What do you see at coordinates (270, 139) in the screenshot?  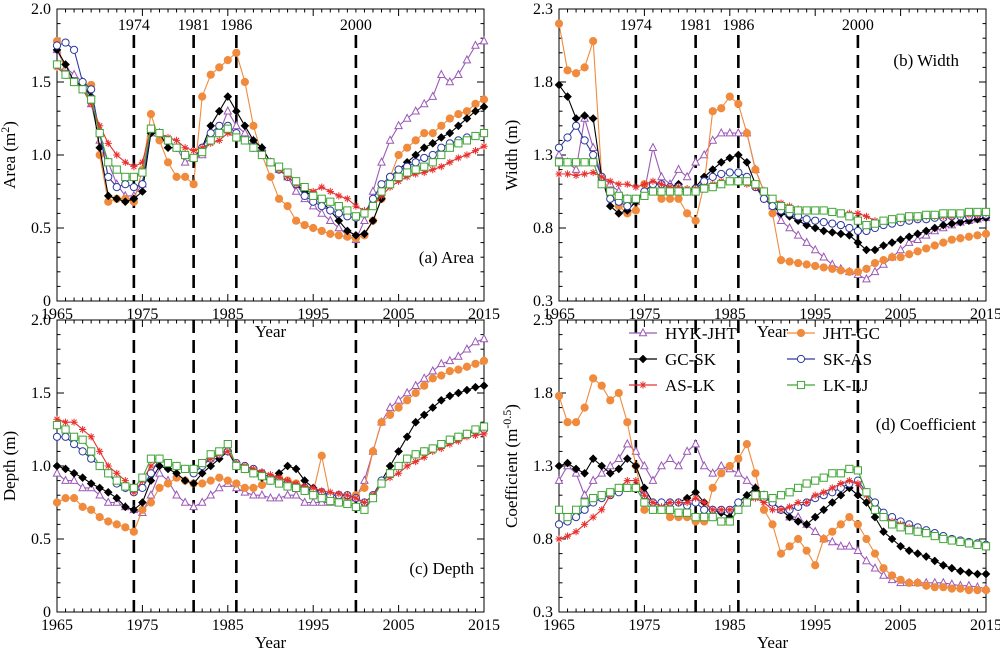 I see `series-line-AS-LK` at bounding box center [270, 139].